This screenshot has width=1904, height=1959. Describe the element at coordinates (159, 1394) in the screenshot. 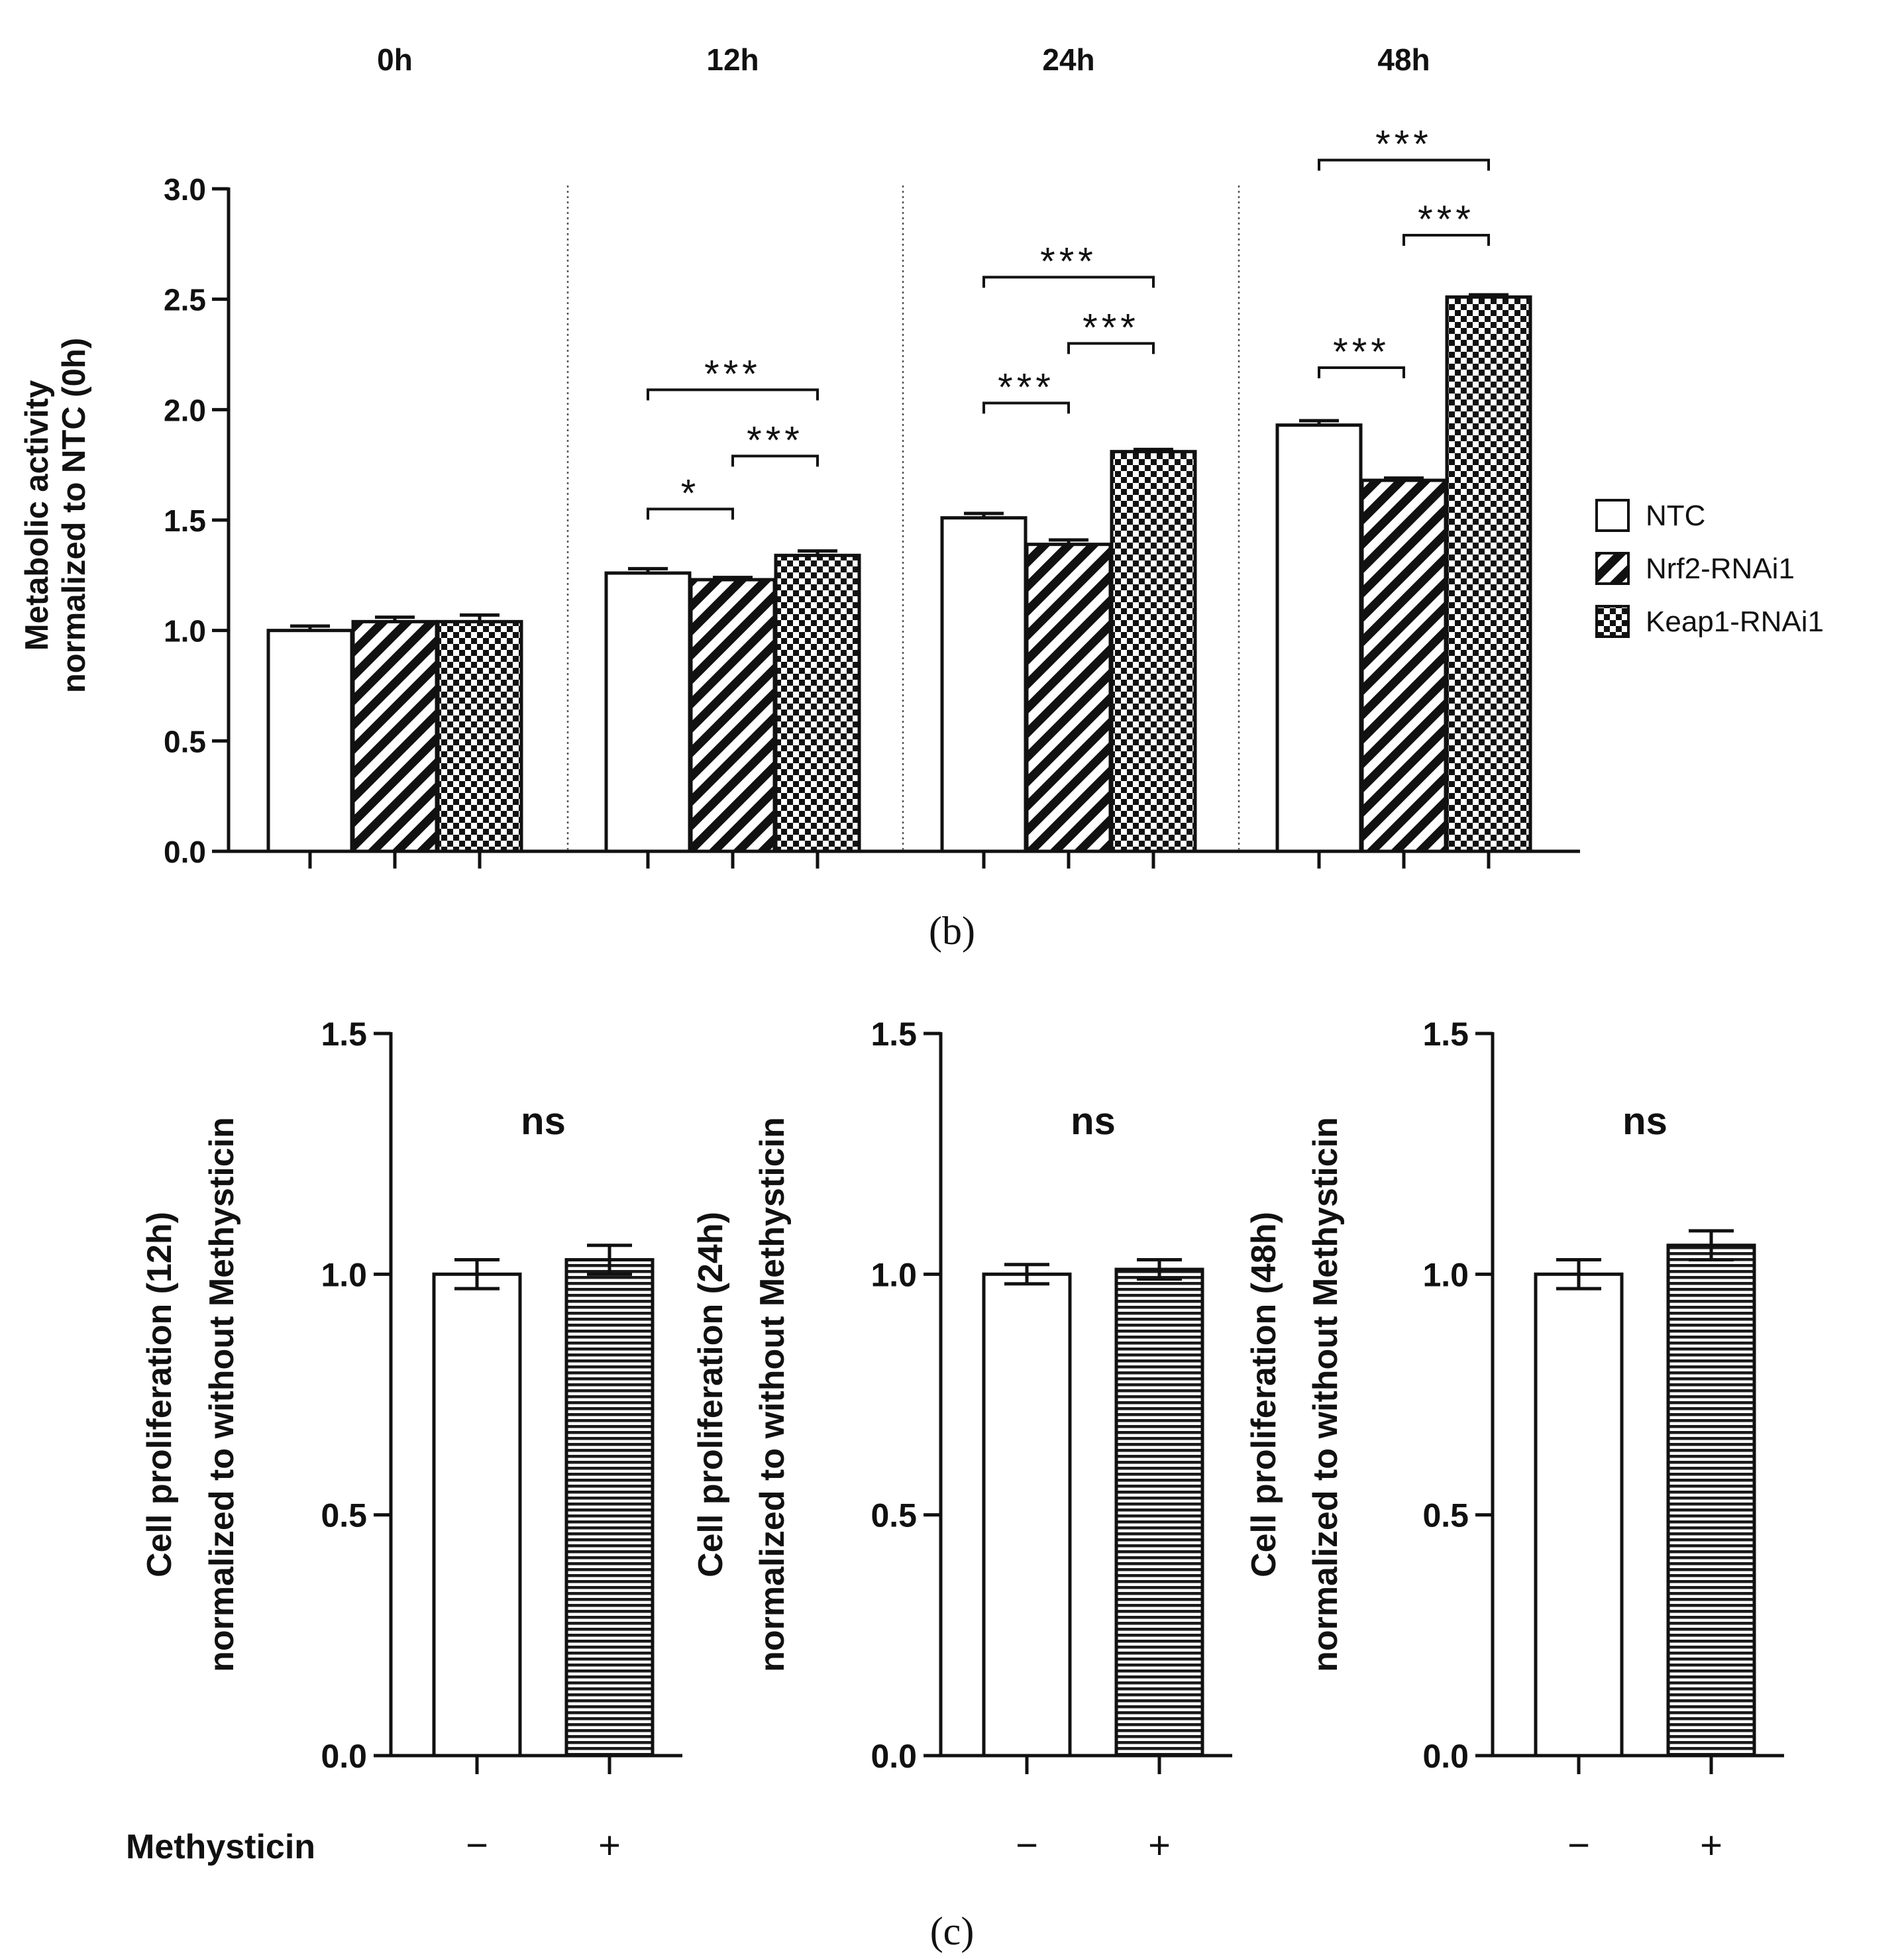

I see `y-axis-label-line-1: Cell proliferation (12h)` at that location.